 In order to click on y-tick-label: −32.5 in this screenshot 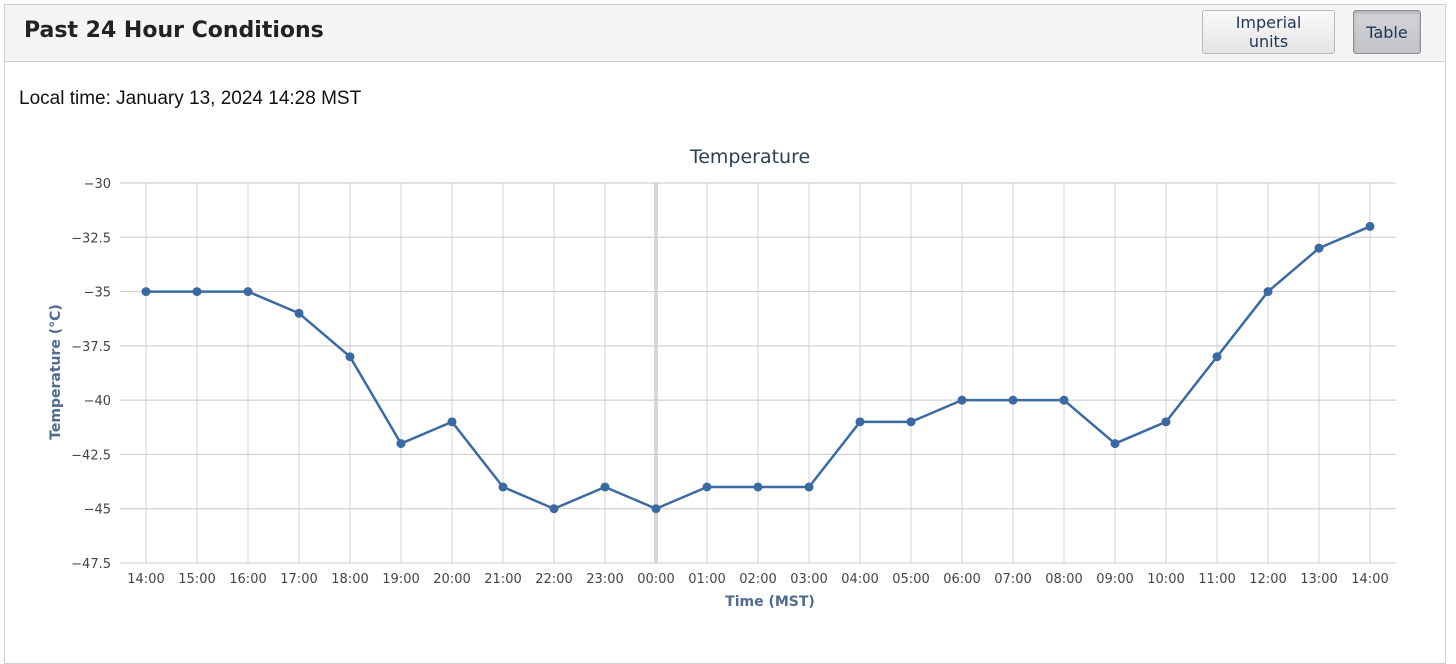, I will do `click(91, 238)`.